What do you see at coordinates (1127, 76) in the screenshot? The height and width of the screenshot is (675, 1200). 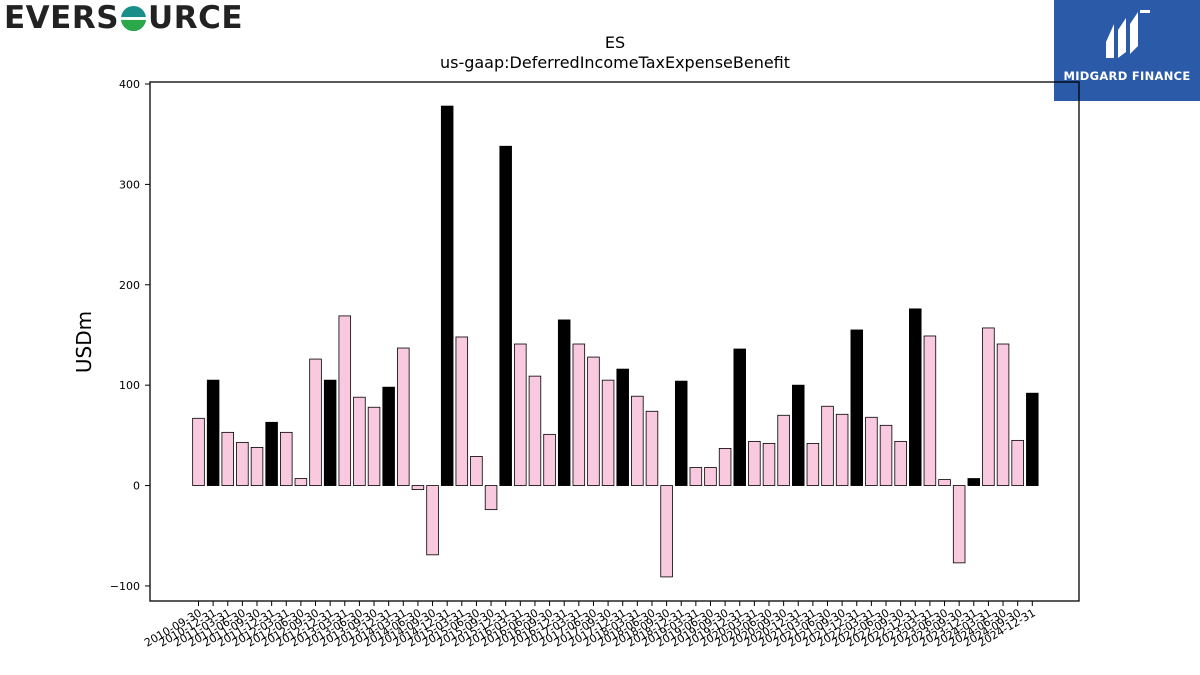 I see `badge-text: MIDGARD FINANCE` at bounding box center [1127, 76].